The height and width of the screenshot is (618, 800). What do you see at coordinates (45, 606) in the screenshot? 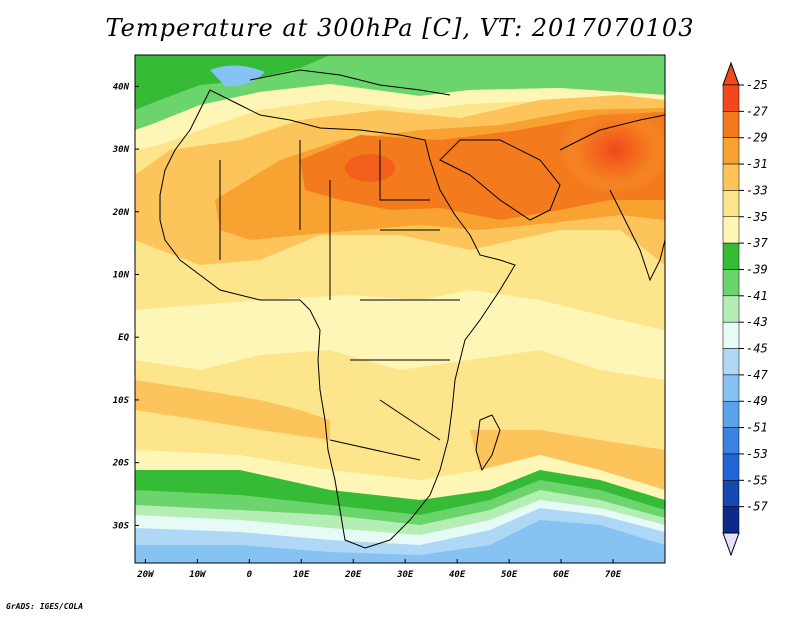
I see `credit-text: GrADS: IGES/COLA` at bounding box center [45, 606].